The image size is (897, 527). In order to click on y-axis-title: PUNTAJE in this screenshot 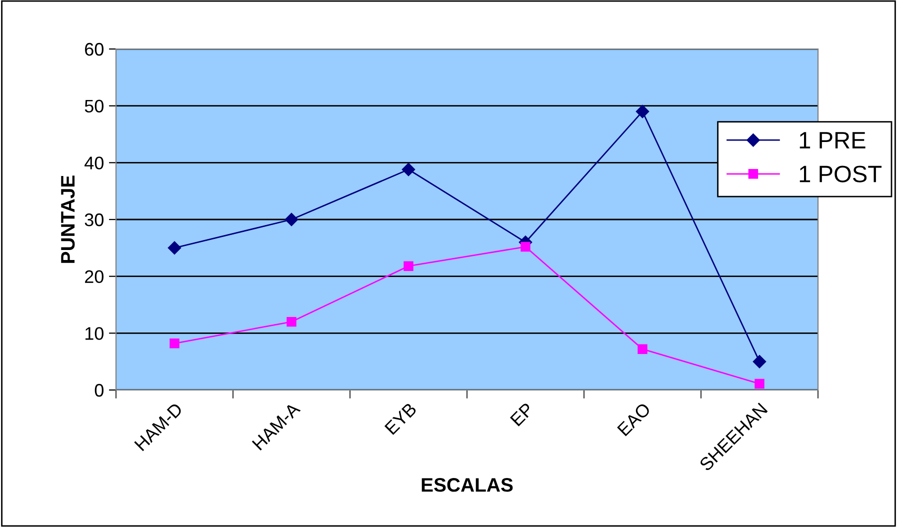, I will do `click(68, 219)`.